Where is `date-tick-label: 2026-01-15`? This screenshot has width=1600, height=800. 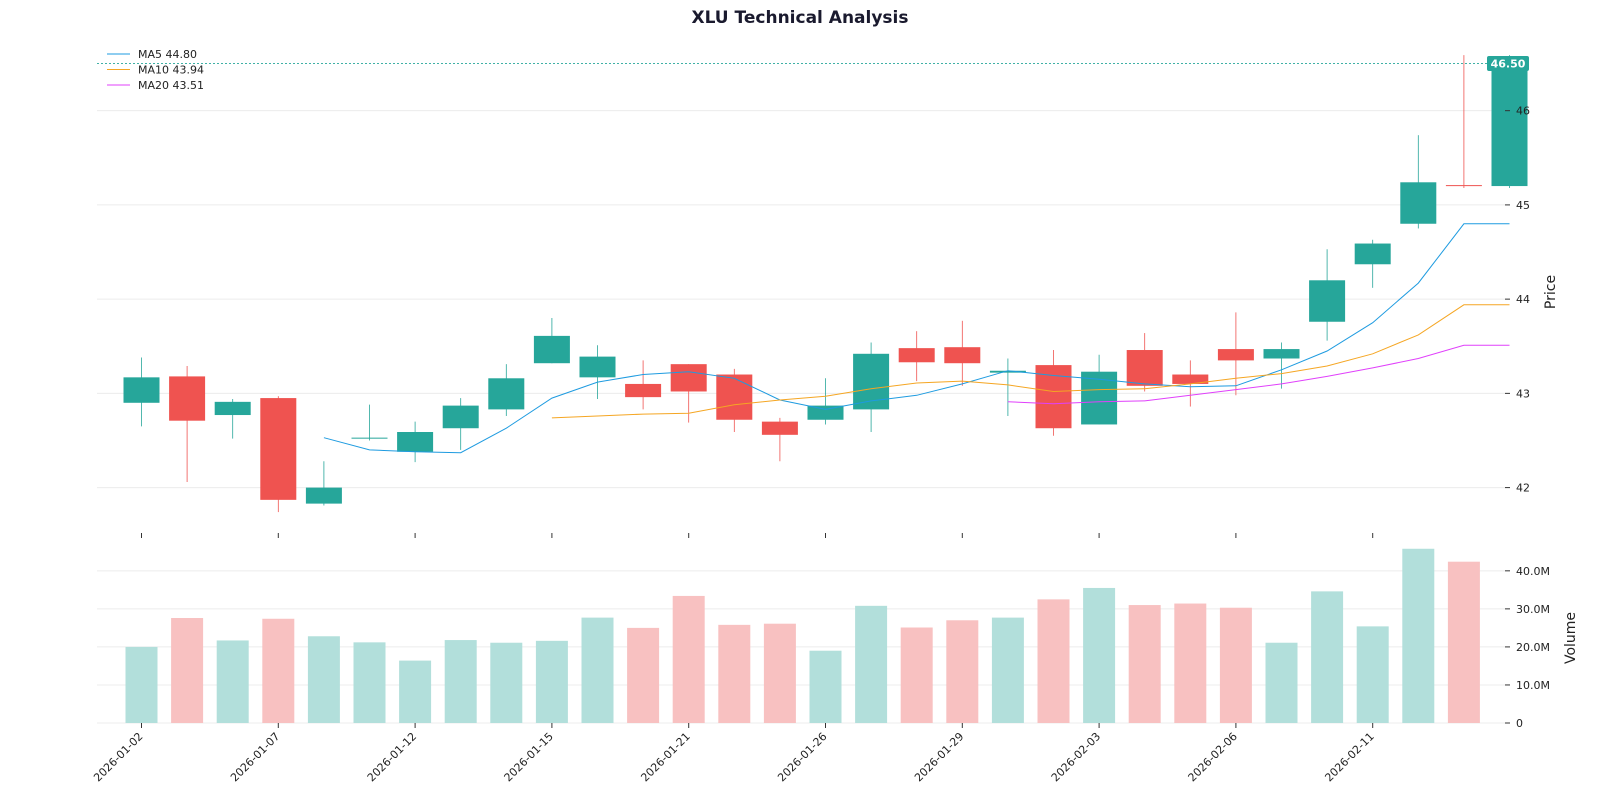
date-tick-label: 2026-01-15 is located at coordinates (529, 757).